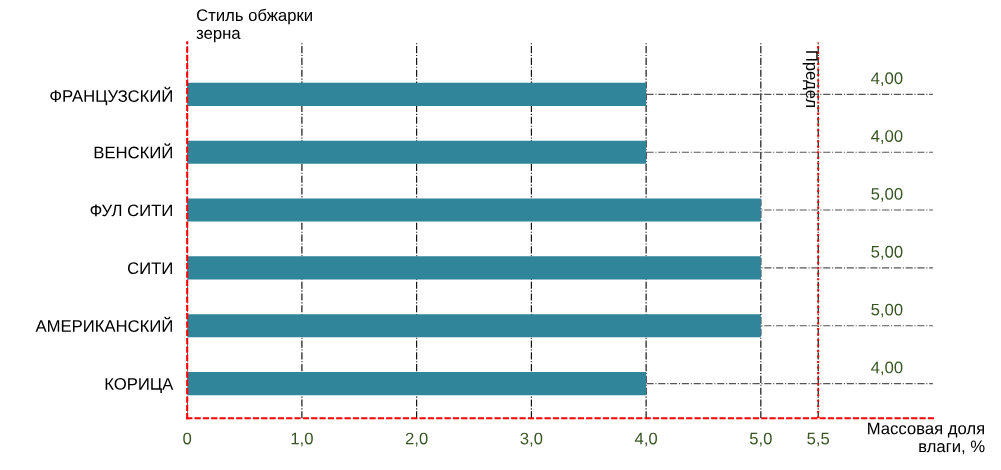  Describe the element at coordinates (926, 438) in the screenshot. I see `x-axis-title: Массовая доля влаги, %` at that location.